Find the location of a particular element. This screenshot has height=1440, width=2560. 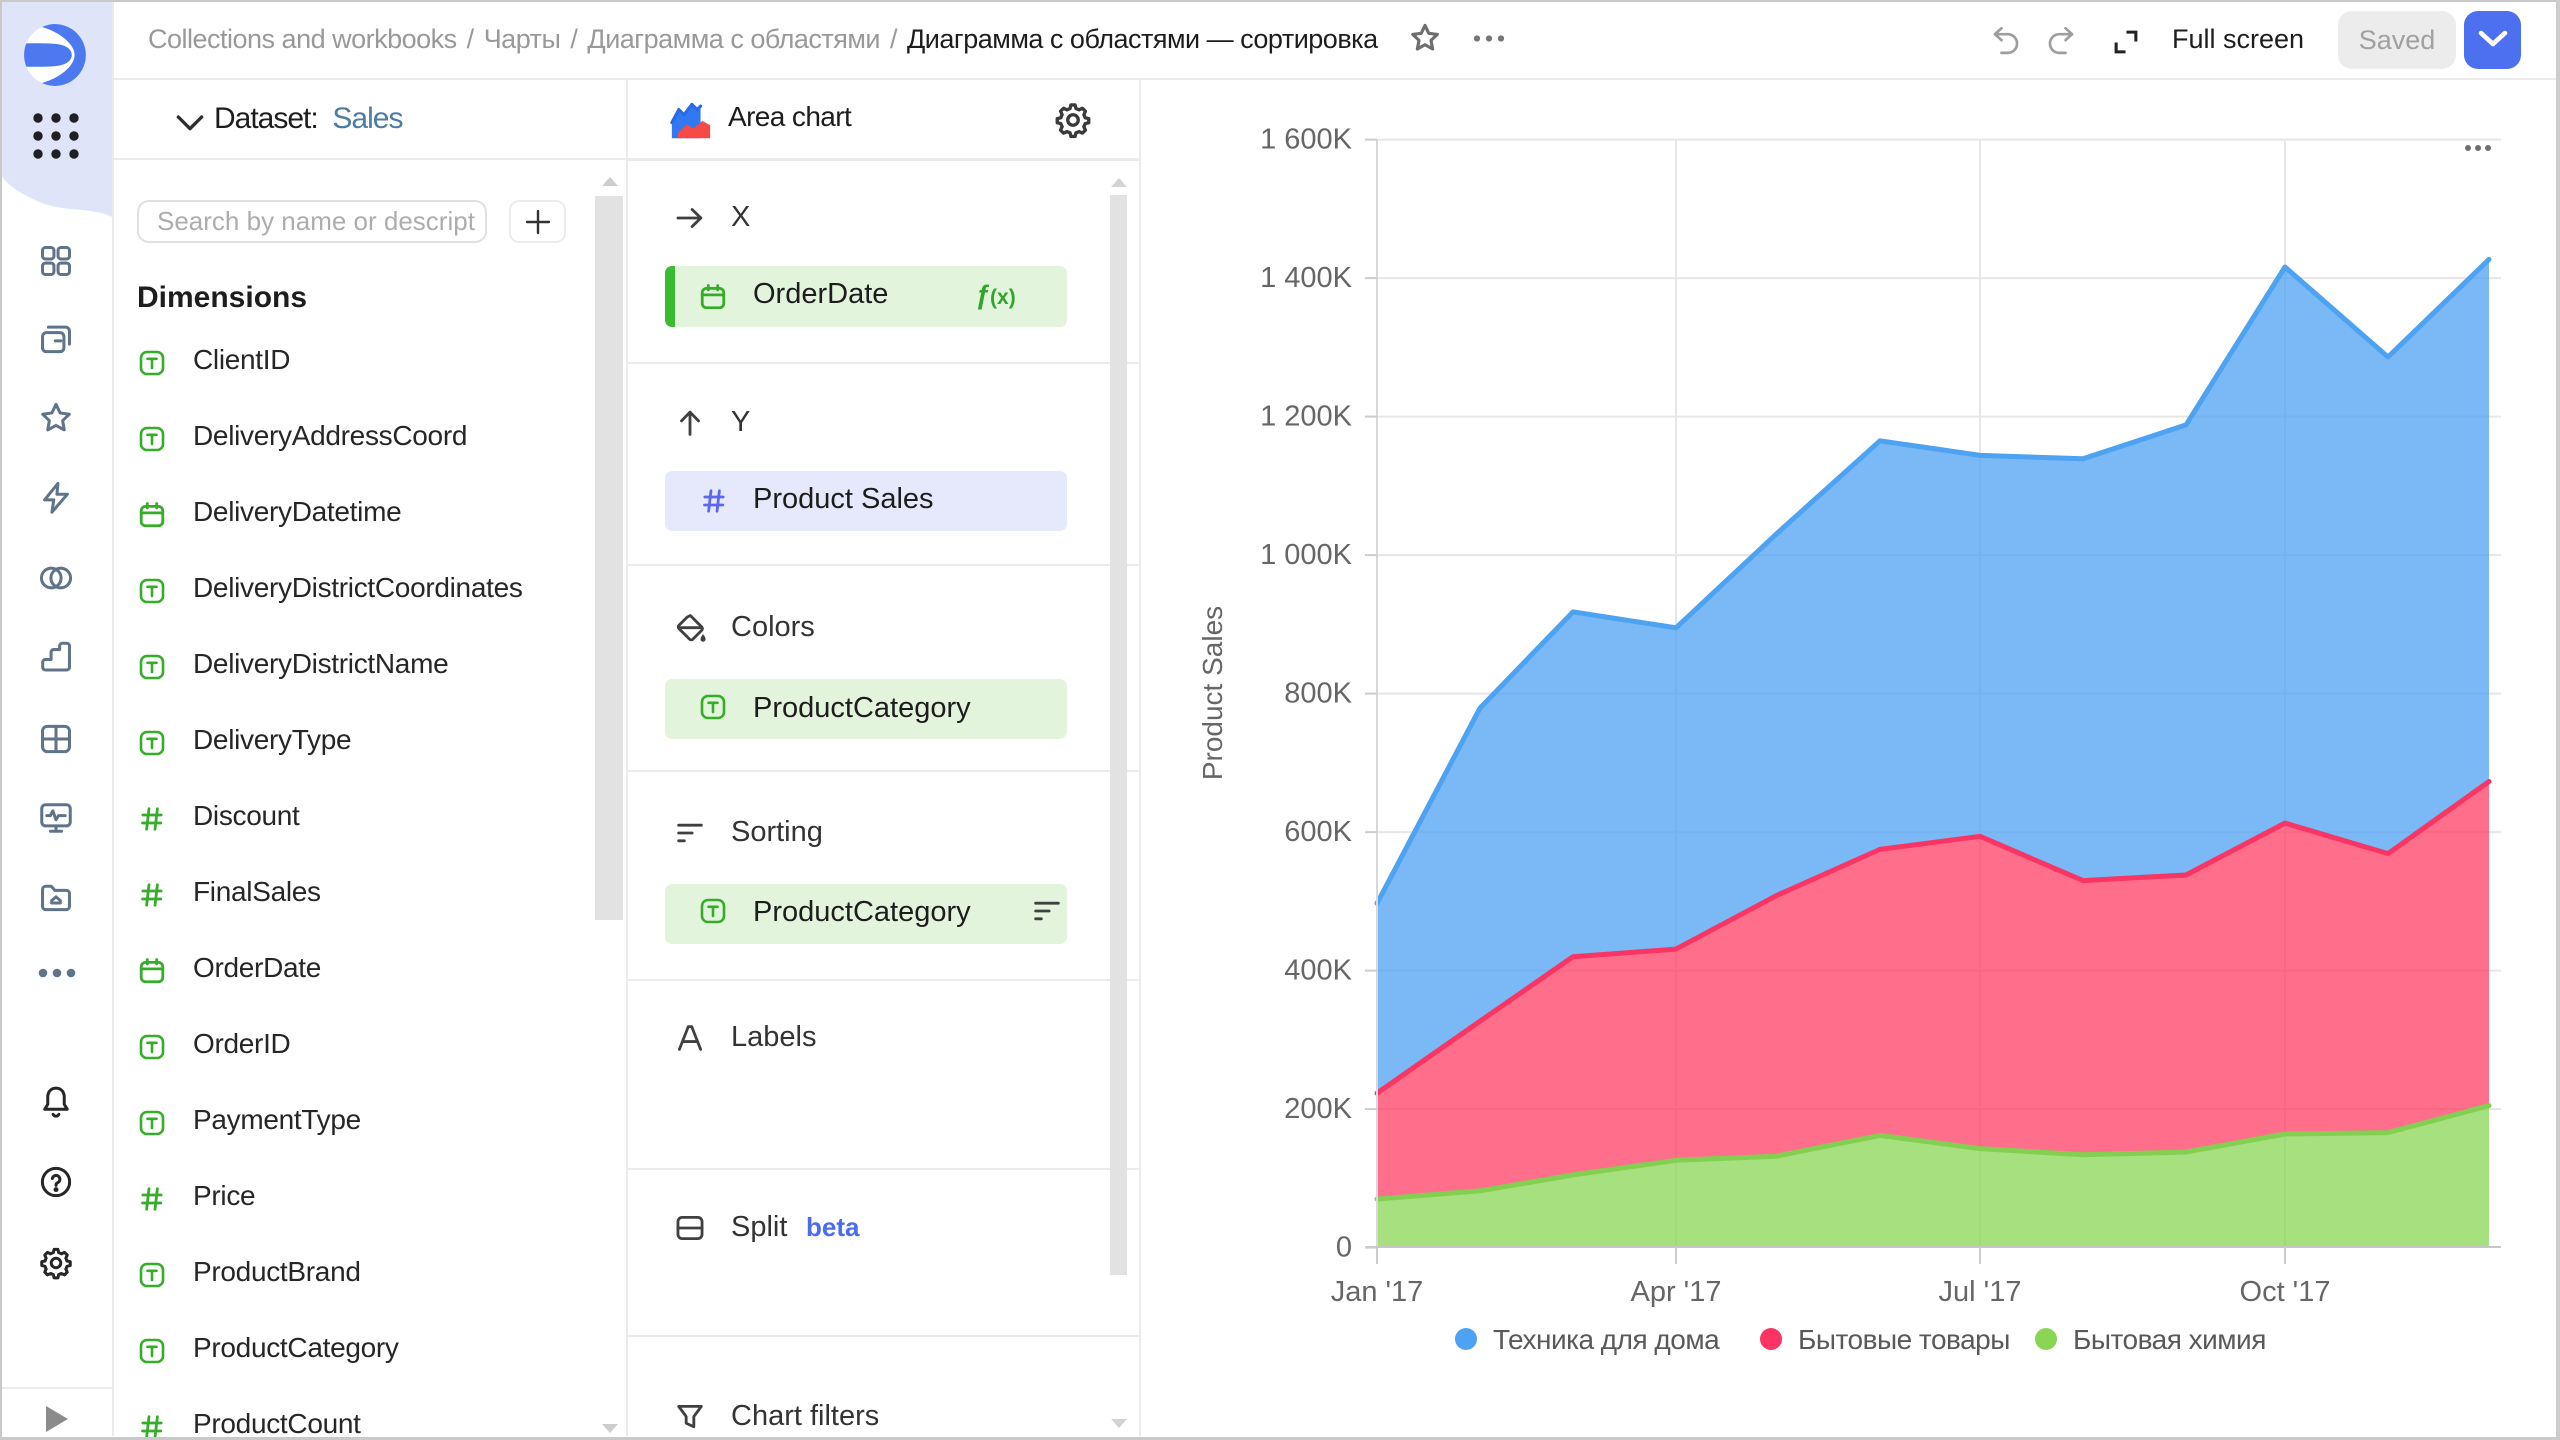

svg-text: 400K is located at coordinates (1318, 971).